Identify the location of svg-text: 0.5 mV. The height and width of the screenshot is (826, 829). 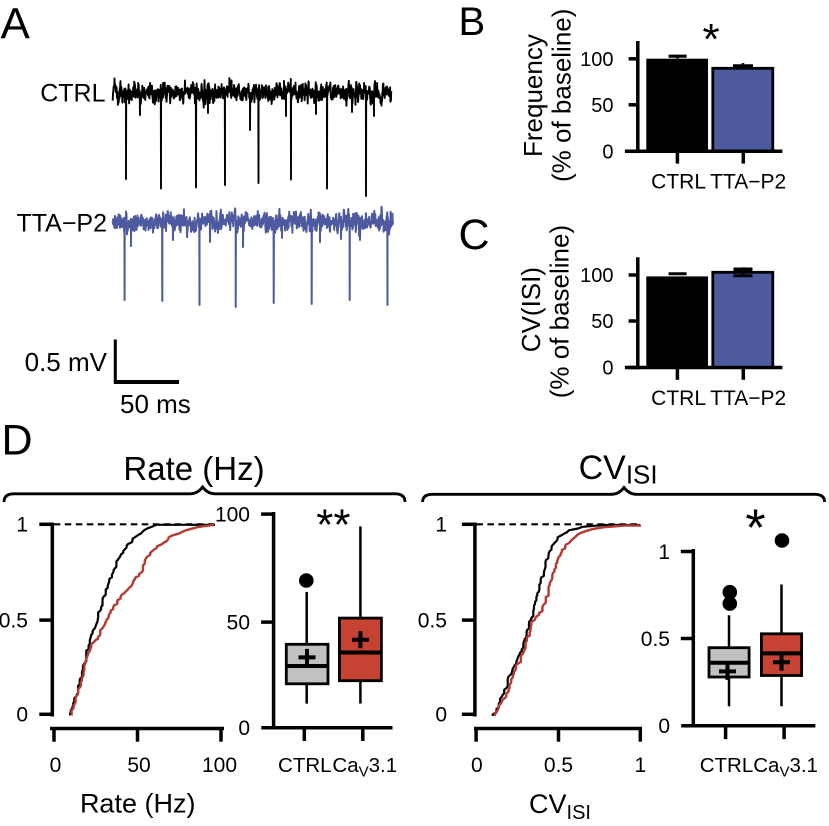
(66, 362).